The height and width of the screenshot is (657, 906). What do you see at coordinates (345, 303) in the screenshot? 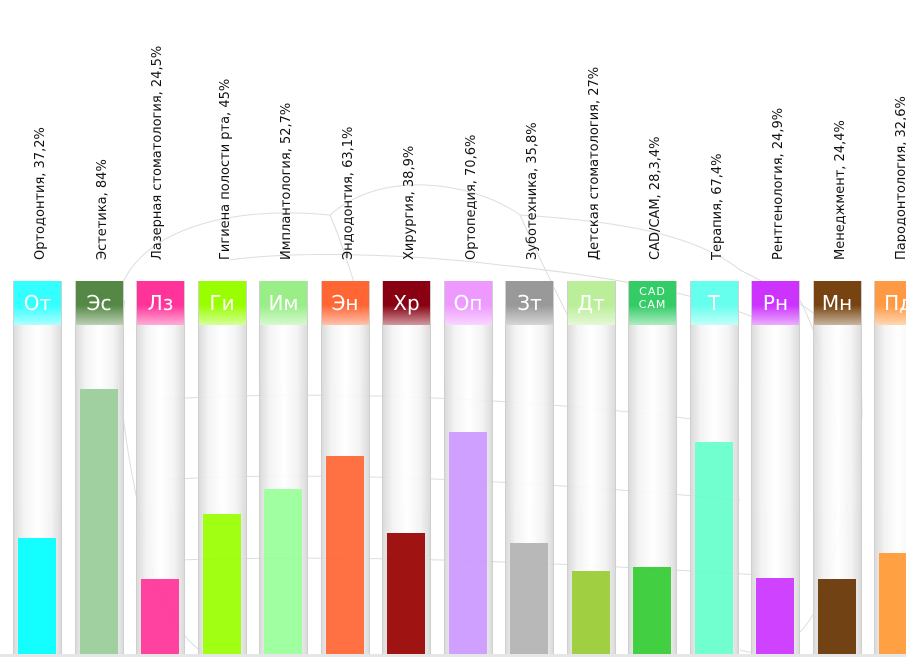
I see `category-abbreviation-badge: Эн` at bounding box center [345, 303].